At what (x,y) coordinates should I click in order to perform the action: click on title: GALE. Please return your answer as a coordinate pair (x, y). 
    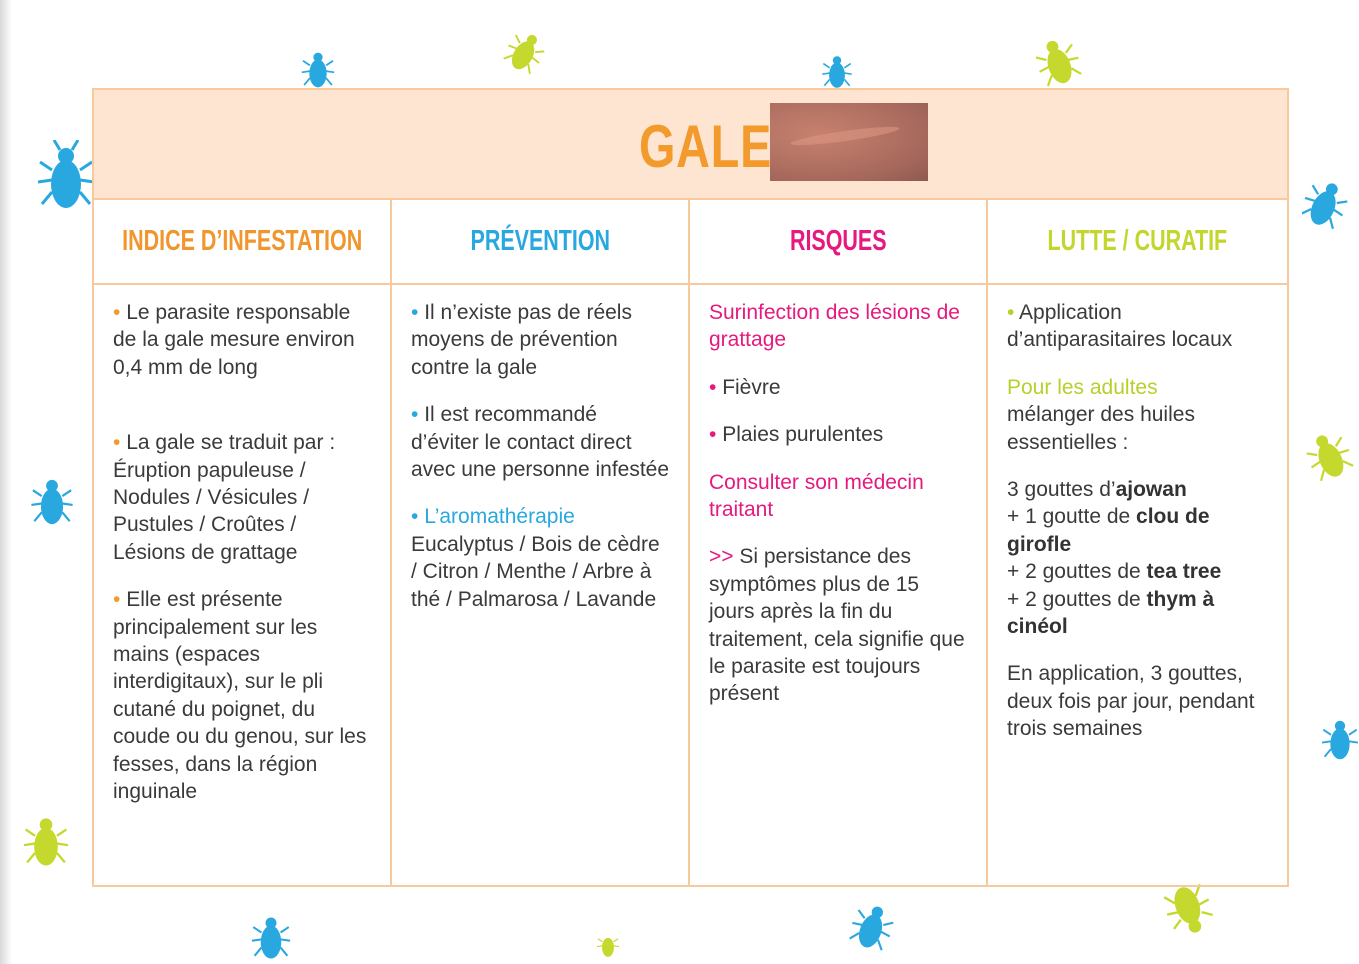
    Looking at the image, I should click on (706, 146).